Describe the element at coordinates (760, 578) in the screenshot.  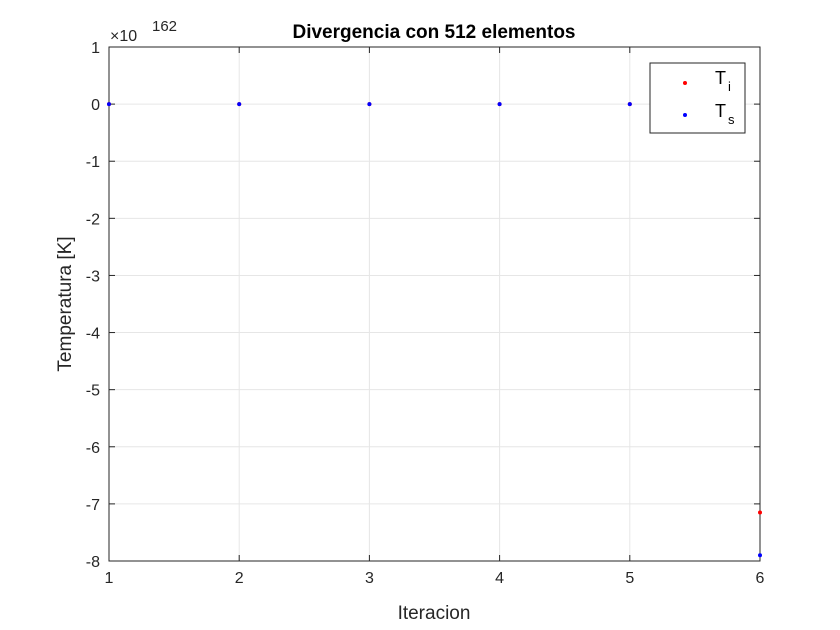
I see `x-tick-label: 6` at that location.